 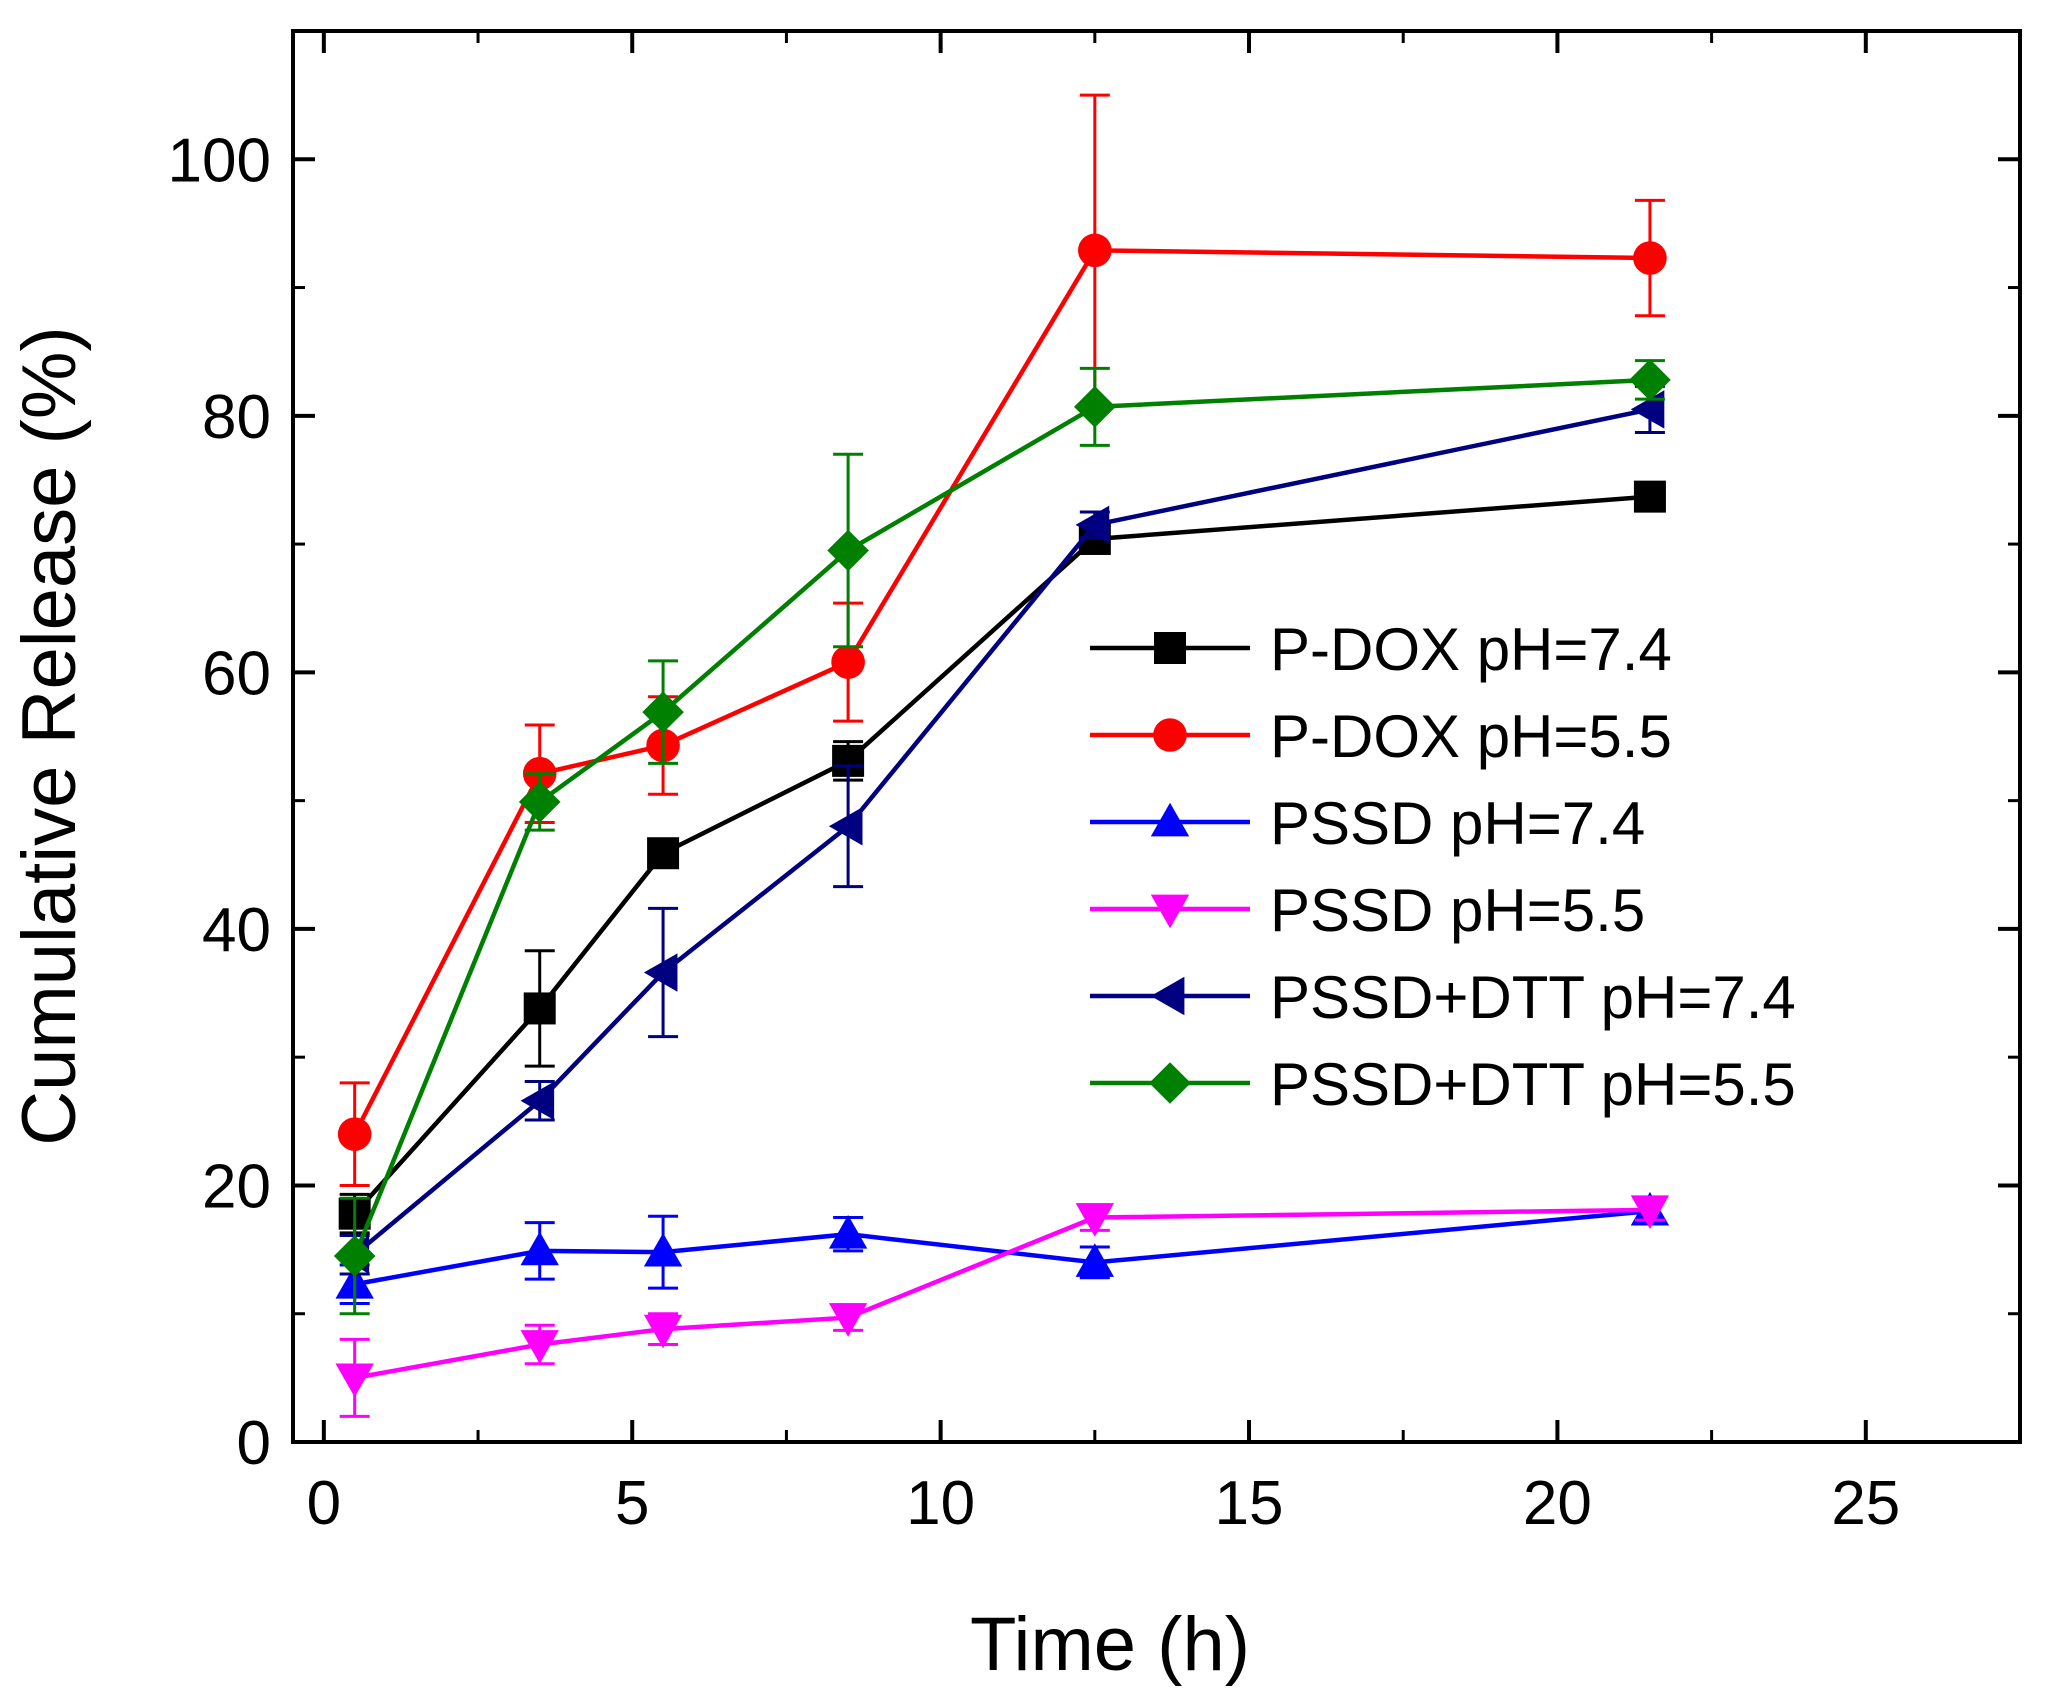 I want to click on y-tick-label: 80, so click(x=236, y=417).